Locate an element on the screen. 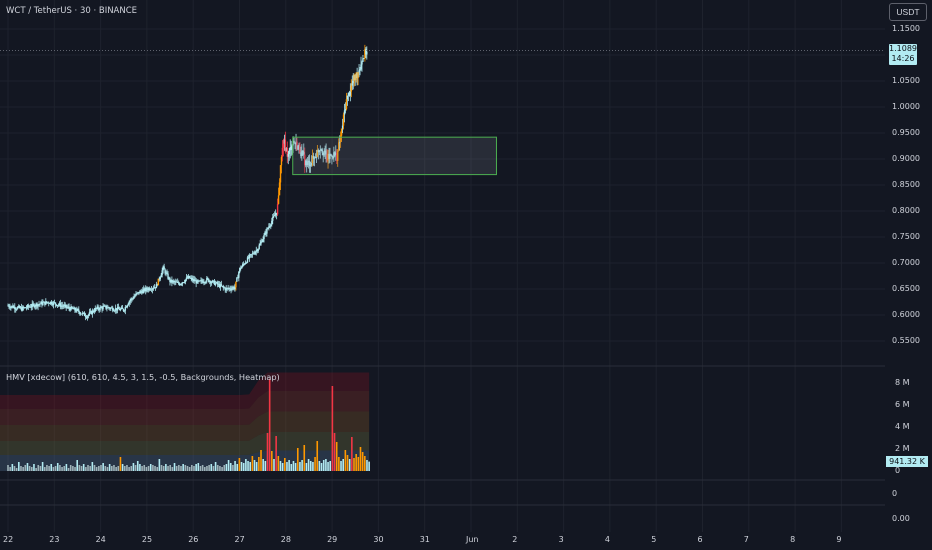 Image resolution: width=932 pixels, height=550 pixels. pane1-axis-label: 0 is located at coordinates (895, 493).